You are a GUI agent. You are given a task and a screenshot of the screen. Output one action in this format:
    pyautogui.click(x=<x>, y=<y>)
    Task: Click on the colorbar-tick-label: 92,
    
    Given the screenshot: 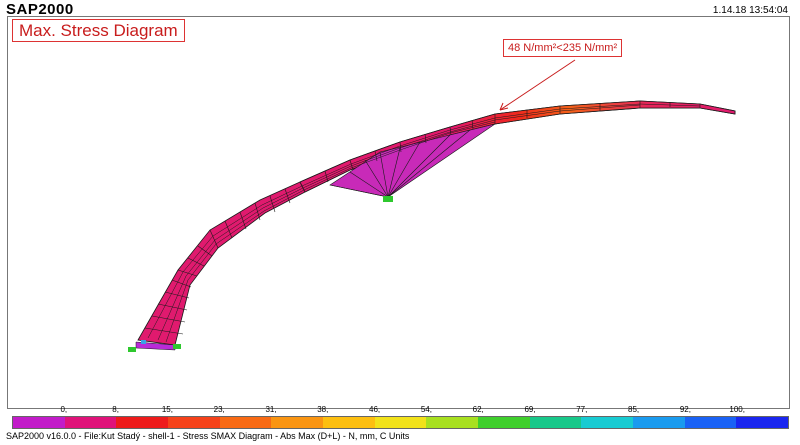 What is the action you would take?
    pyautogui.click(x=685, y=409)
    